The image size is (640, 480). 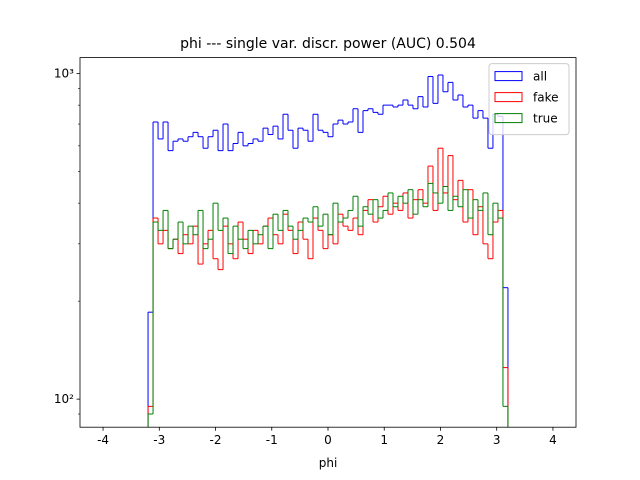 I want to click on legend-label: true, so click(x=545, y=119).